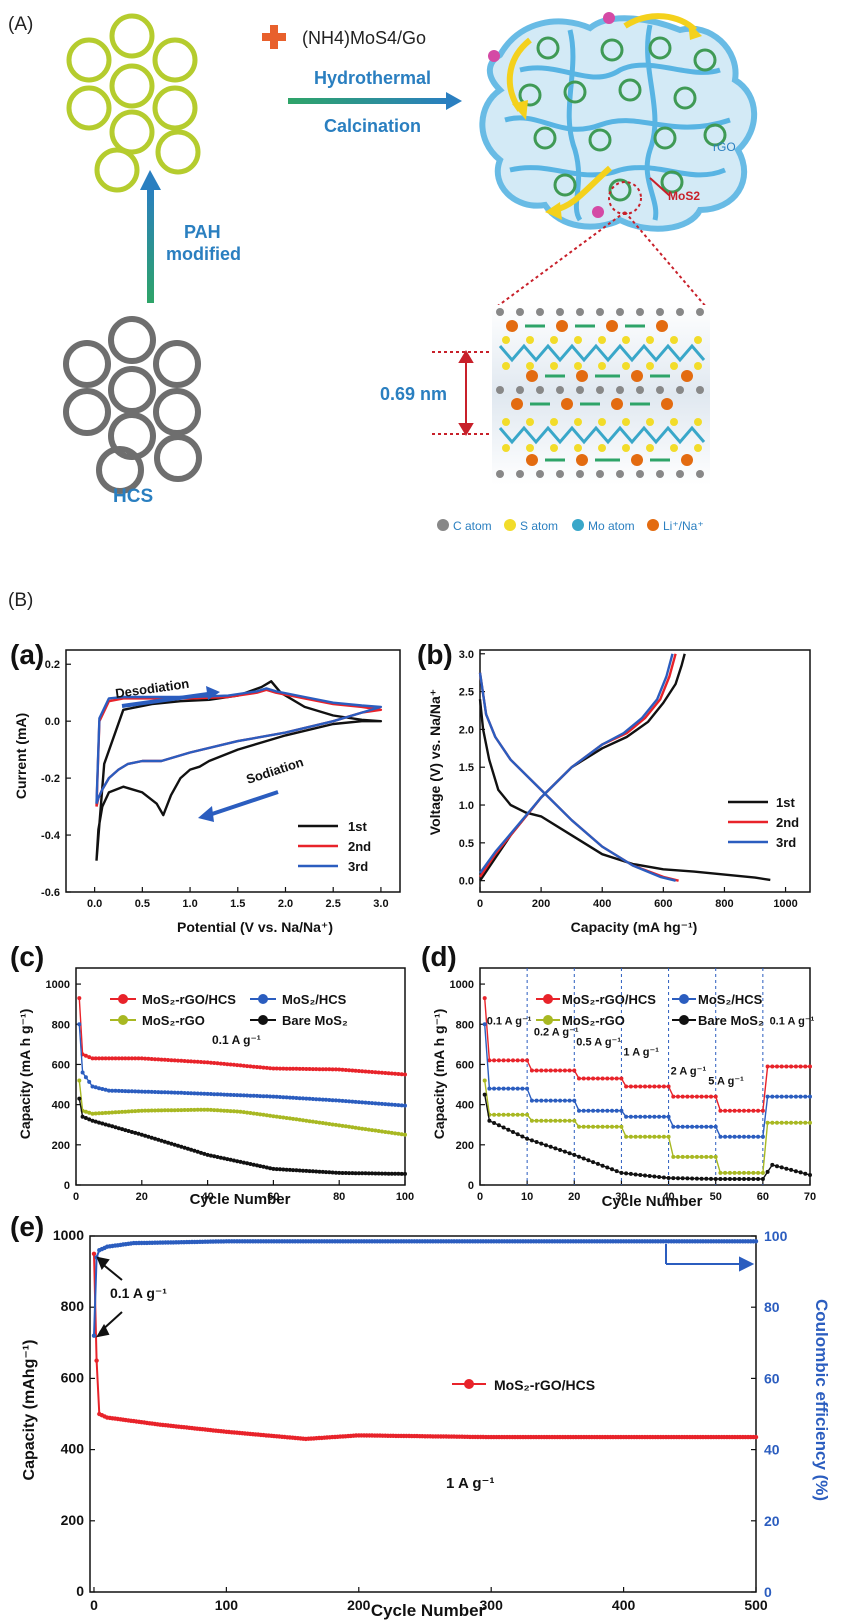 The width and height of the screenshot is (846, 1622). Describe the element at coordinates (724, 147) in the screenshot. I see `rgo-label: rGO` at that location.